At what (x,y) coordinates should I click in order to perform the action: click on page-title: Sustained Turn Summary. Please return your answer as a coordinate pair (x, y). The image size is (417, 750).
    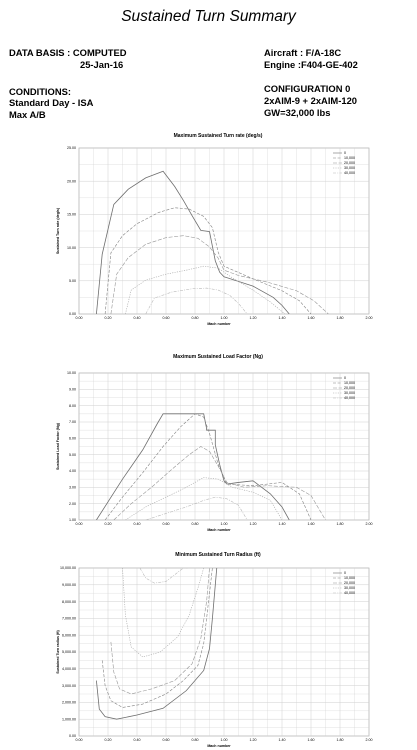
    Looking at the image, I should click on (208, 16).